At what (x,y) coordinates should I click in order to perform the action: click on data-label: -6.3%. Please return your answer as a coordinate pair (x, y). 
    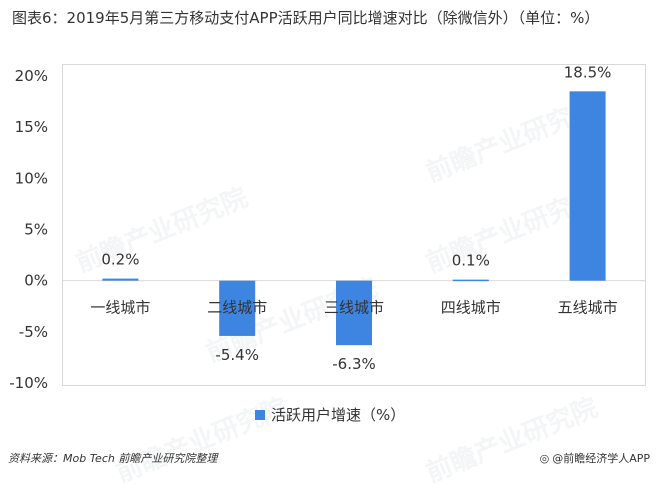
    Looking at the image, I should click on (354, 364).